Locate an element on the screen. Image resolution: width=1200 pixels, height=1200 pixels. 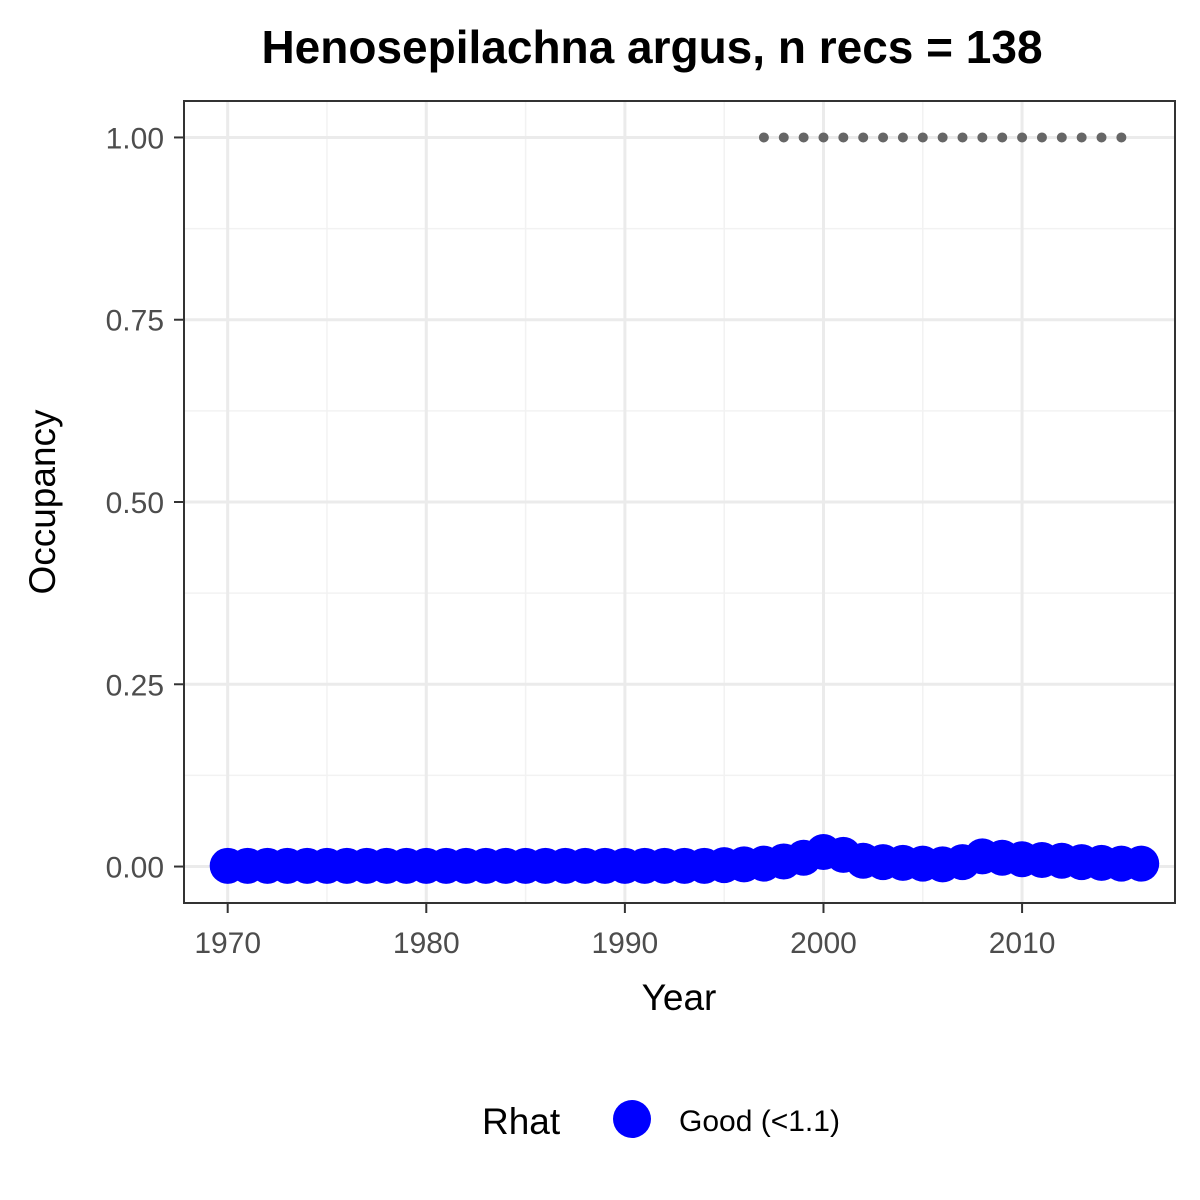
y-tick-label: 0.00 is located at coordinates (135, 868).